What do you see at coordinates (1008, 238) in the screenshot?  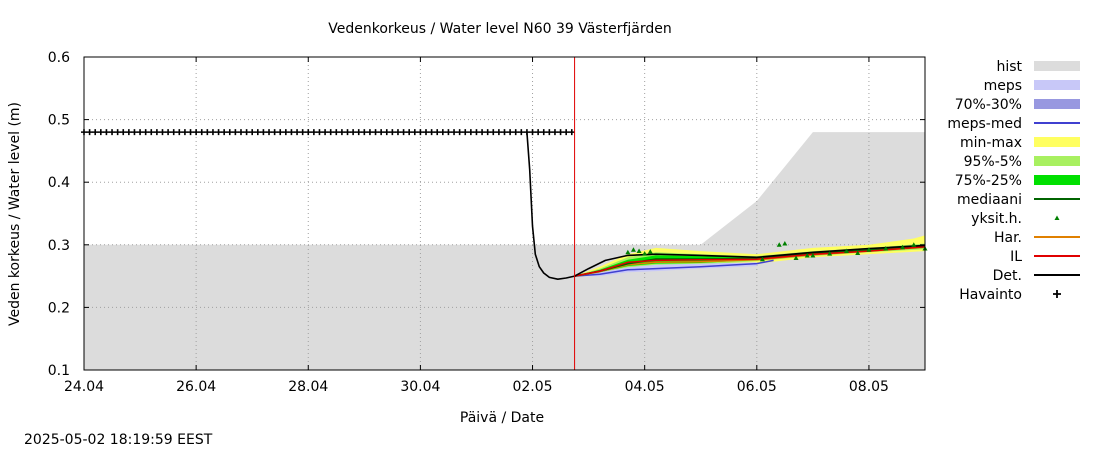 I see `legend-label-har: Har.` at bounding box center [1008, 238].